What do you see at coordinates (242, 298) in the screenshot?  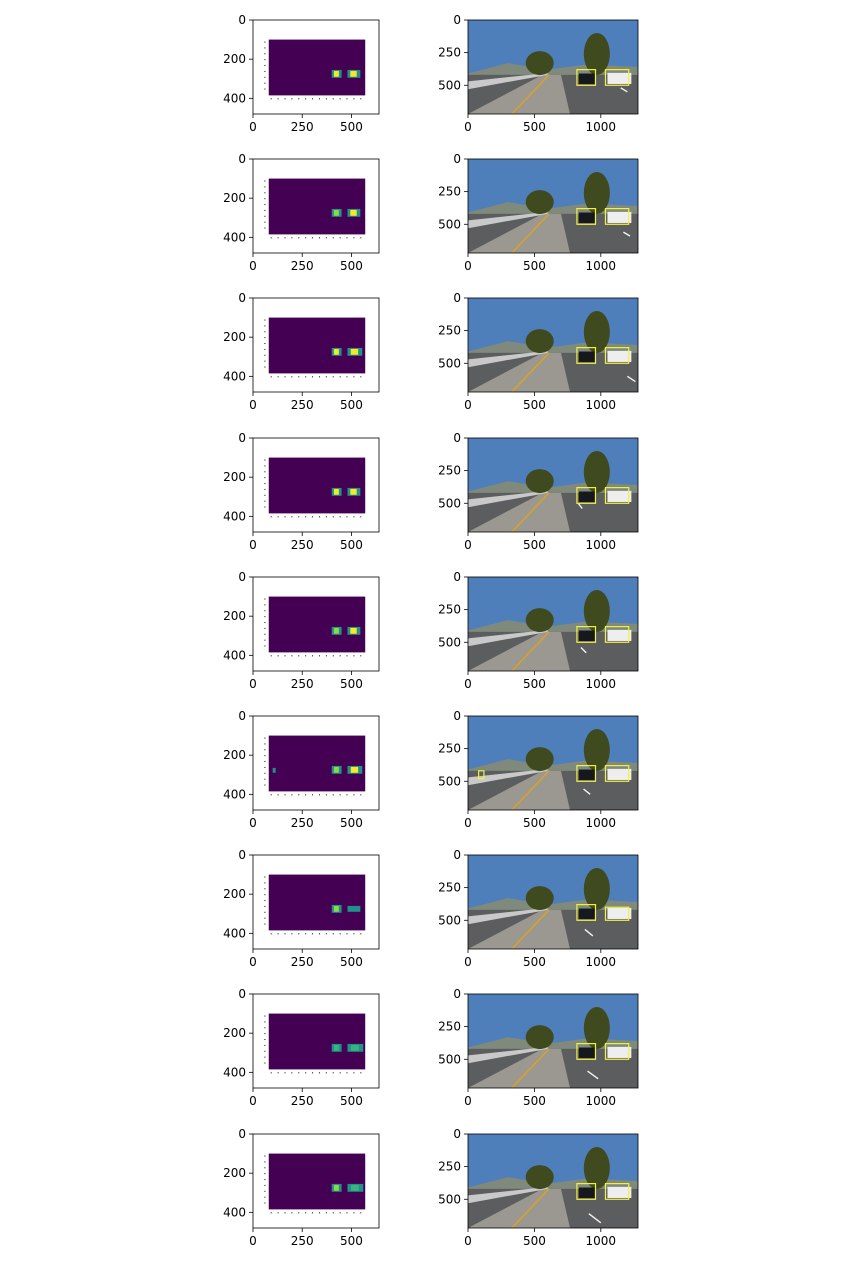 I see `heatmap-y-tick-label: 0` at bounding box center [242, 298].